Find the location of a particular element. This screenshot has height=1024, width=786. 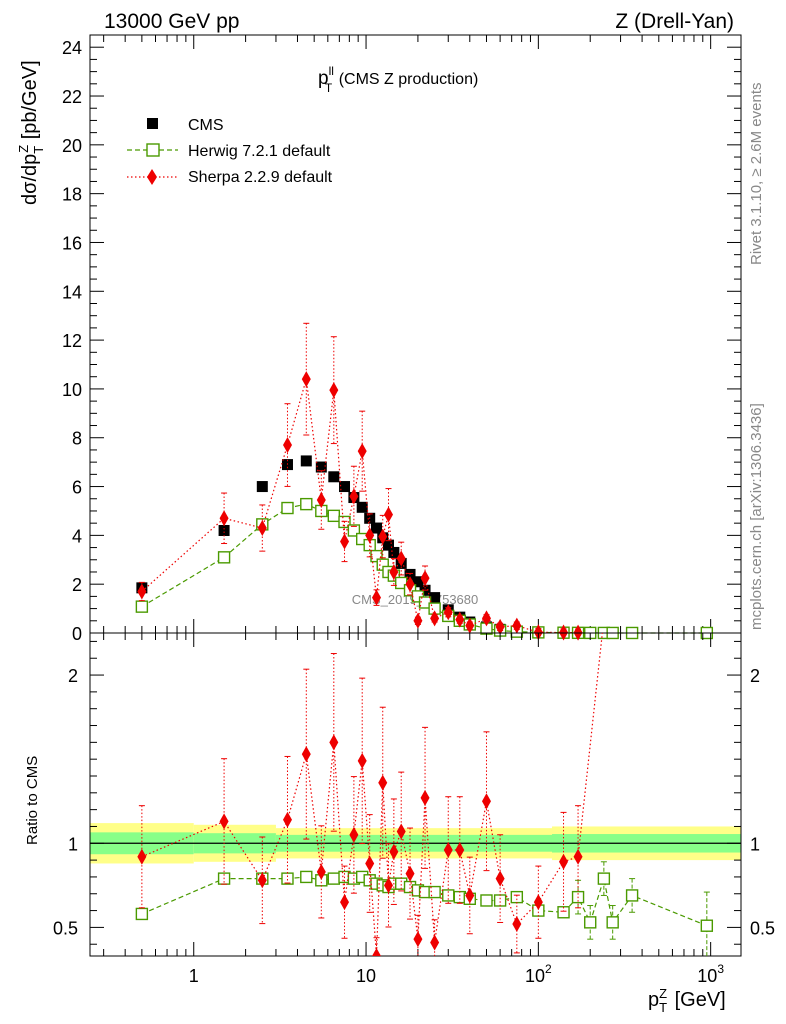

ratio-y-tick-label-right: 2 is located at coordinates (755, 676).